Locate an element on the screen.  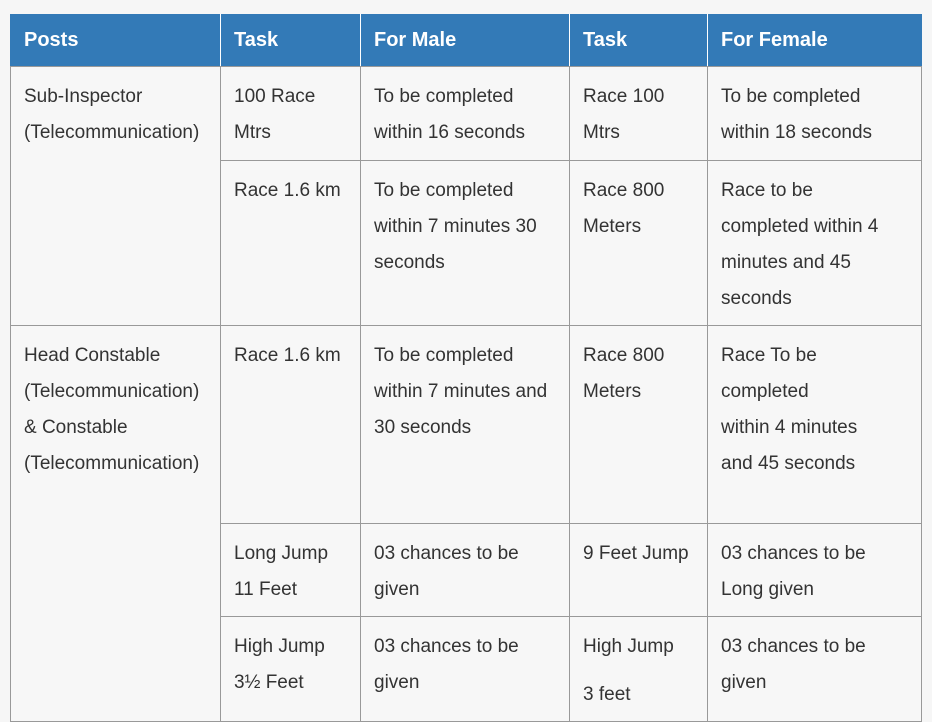
header-posts: Posts is located at coordinates (115, 40).